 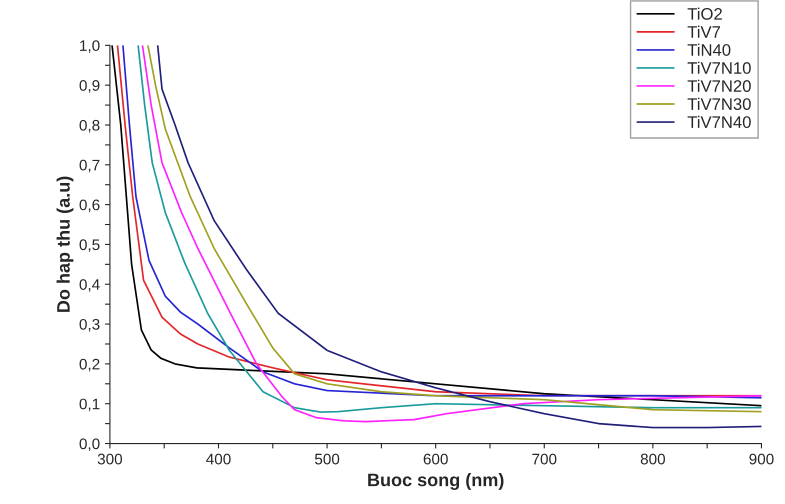 I want to click on y-tick-label: 0,4, so click(x=90, y=285).